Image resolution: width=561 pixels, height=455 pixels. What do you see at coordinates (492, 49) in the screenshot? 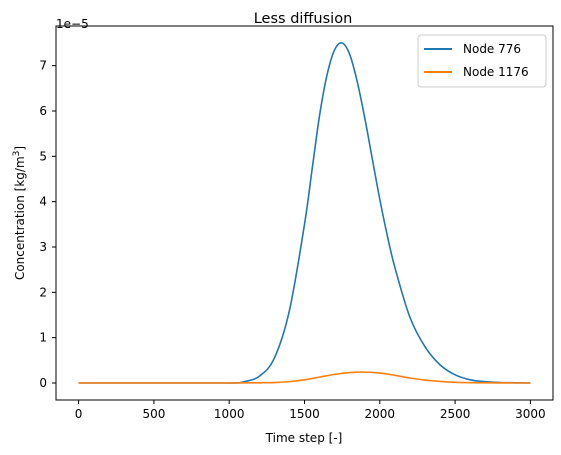
I see `legend-label-node-776: Node 776` at bounding box center [492, 49].